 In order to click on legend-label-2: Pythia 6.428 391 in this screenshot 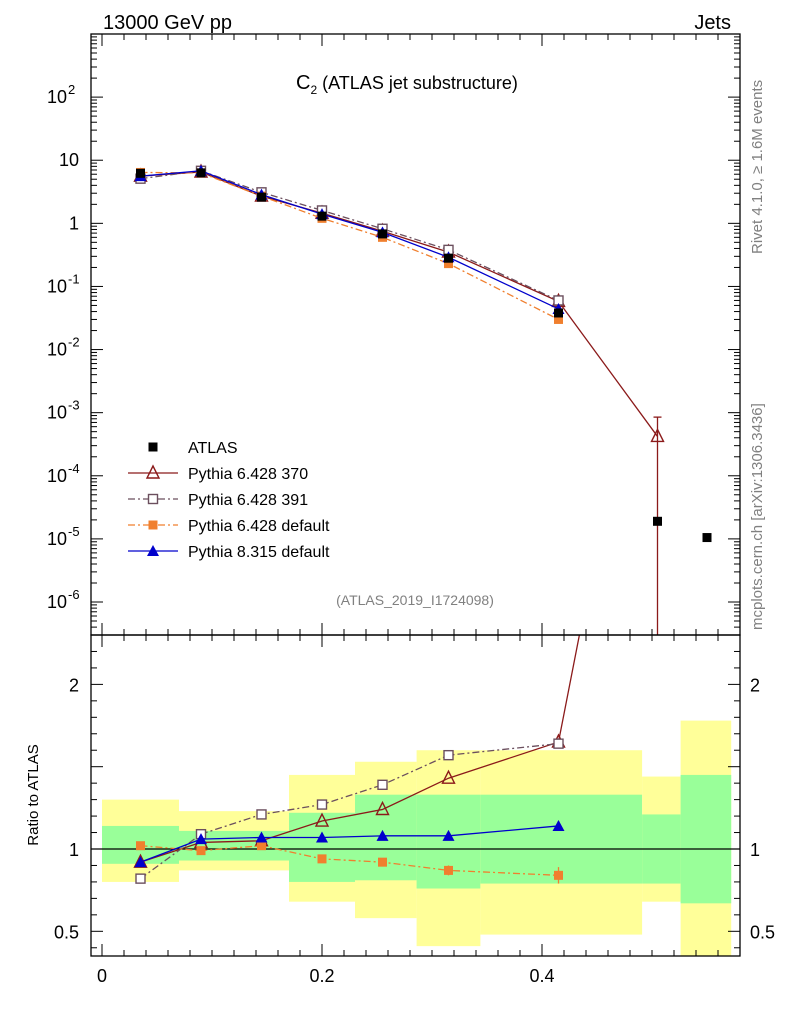, I will do `click(248, 500)`.